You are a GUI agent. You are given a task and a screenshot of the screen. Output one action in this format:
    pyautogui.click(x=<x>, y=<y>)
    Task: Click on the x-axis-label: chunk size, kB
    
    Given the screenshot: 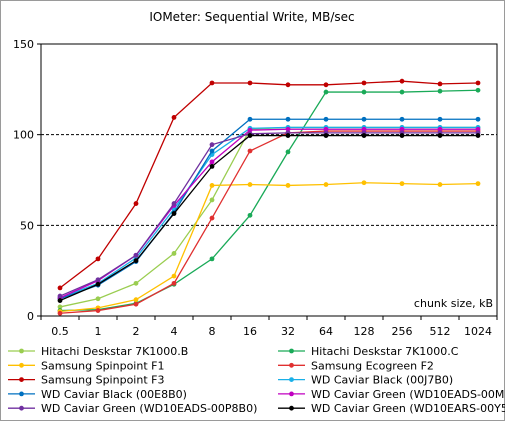 What is the action you would take?
    pyautogui.click(x=453, y=303)
    